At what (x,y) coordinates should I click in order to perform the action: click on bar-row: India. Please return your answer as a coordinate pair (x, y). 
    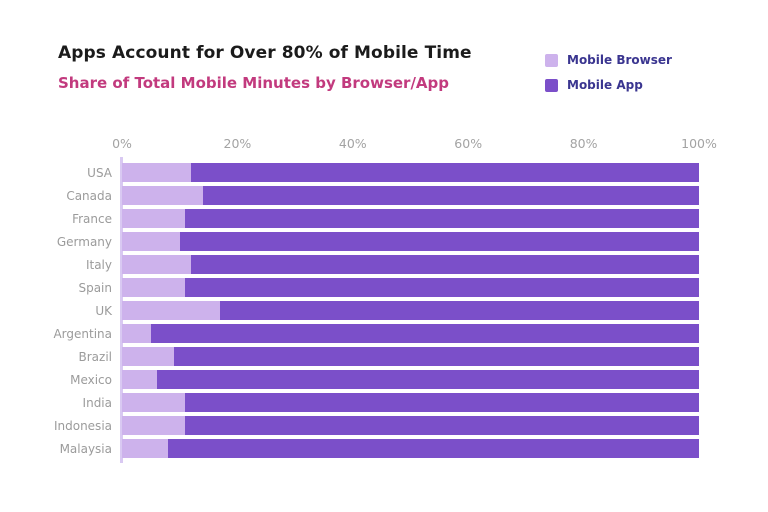
    Looking at the image, I should click on (384, 402).